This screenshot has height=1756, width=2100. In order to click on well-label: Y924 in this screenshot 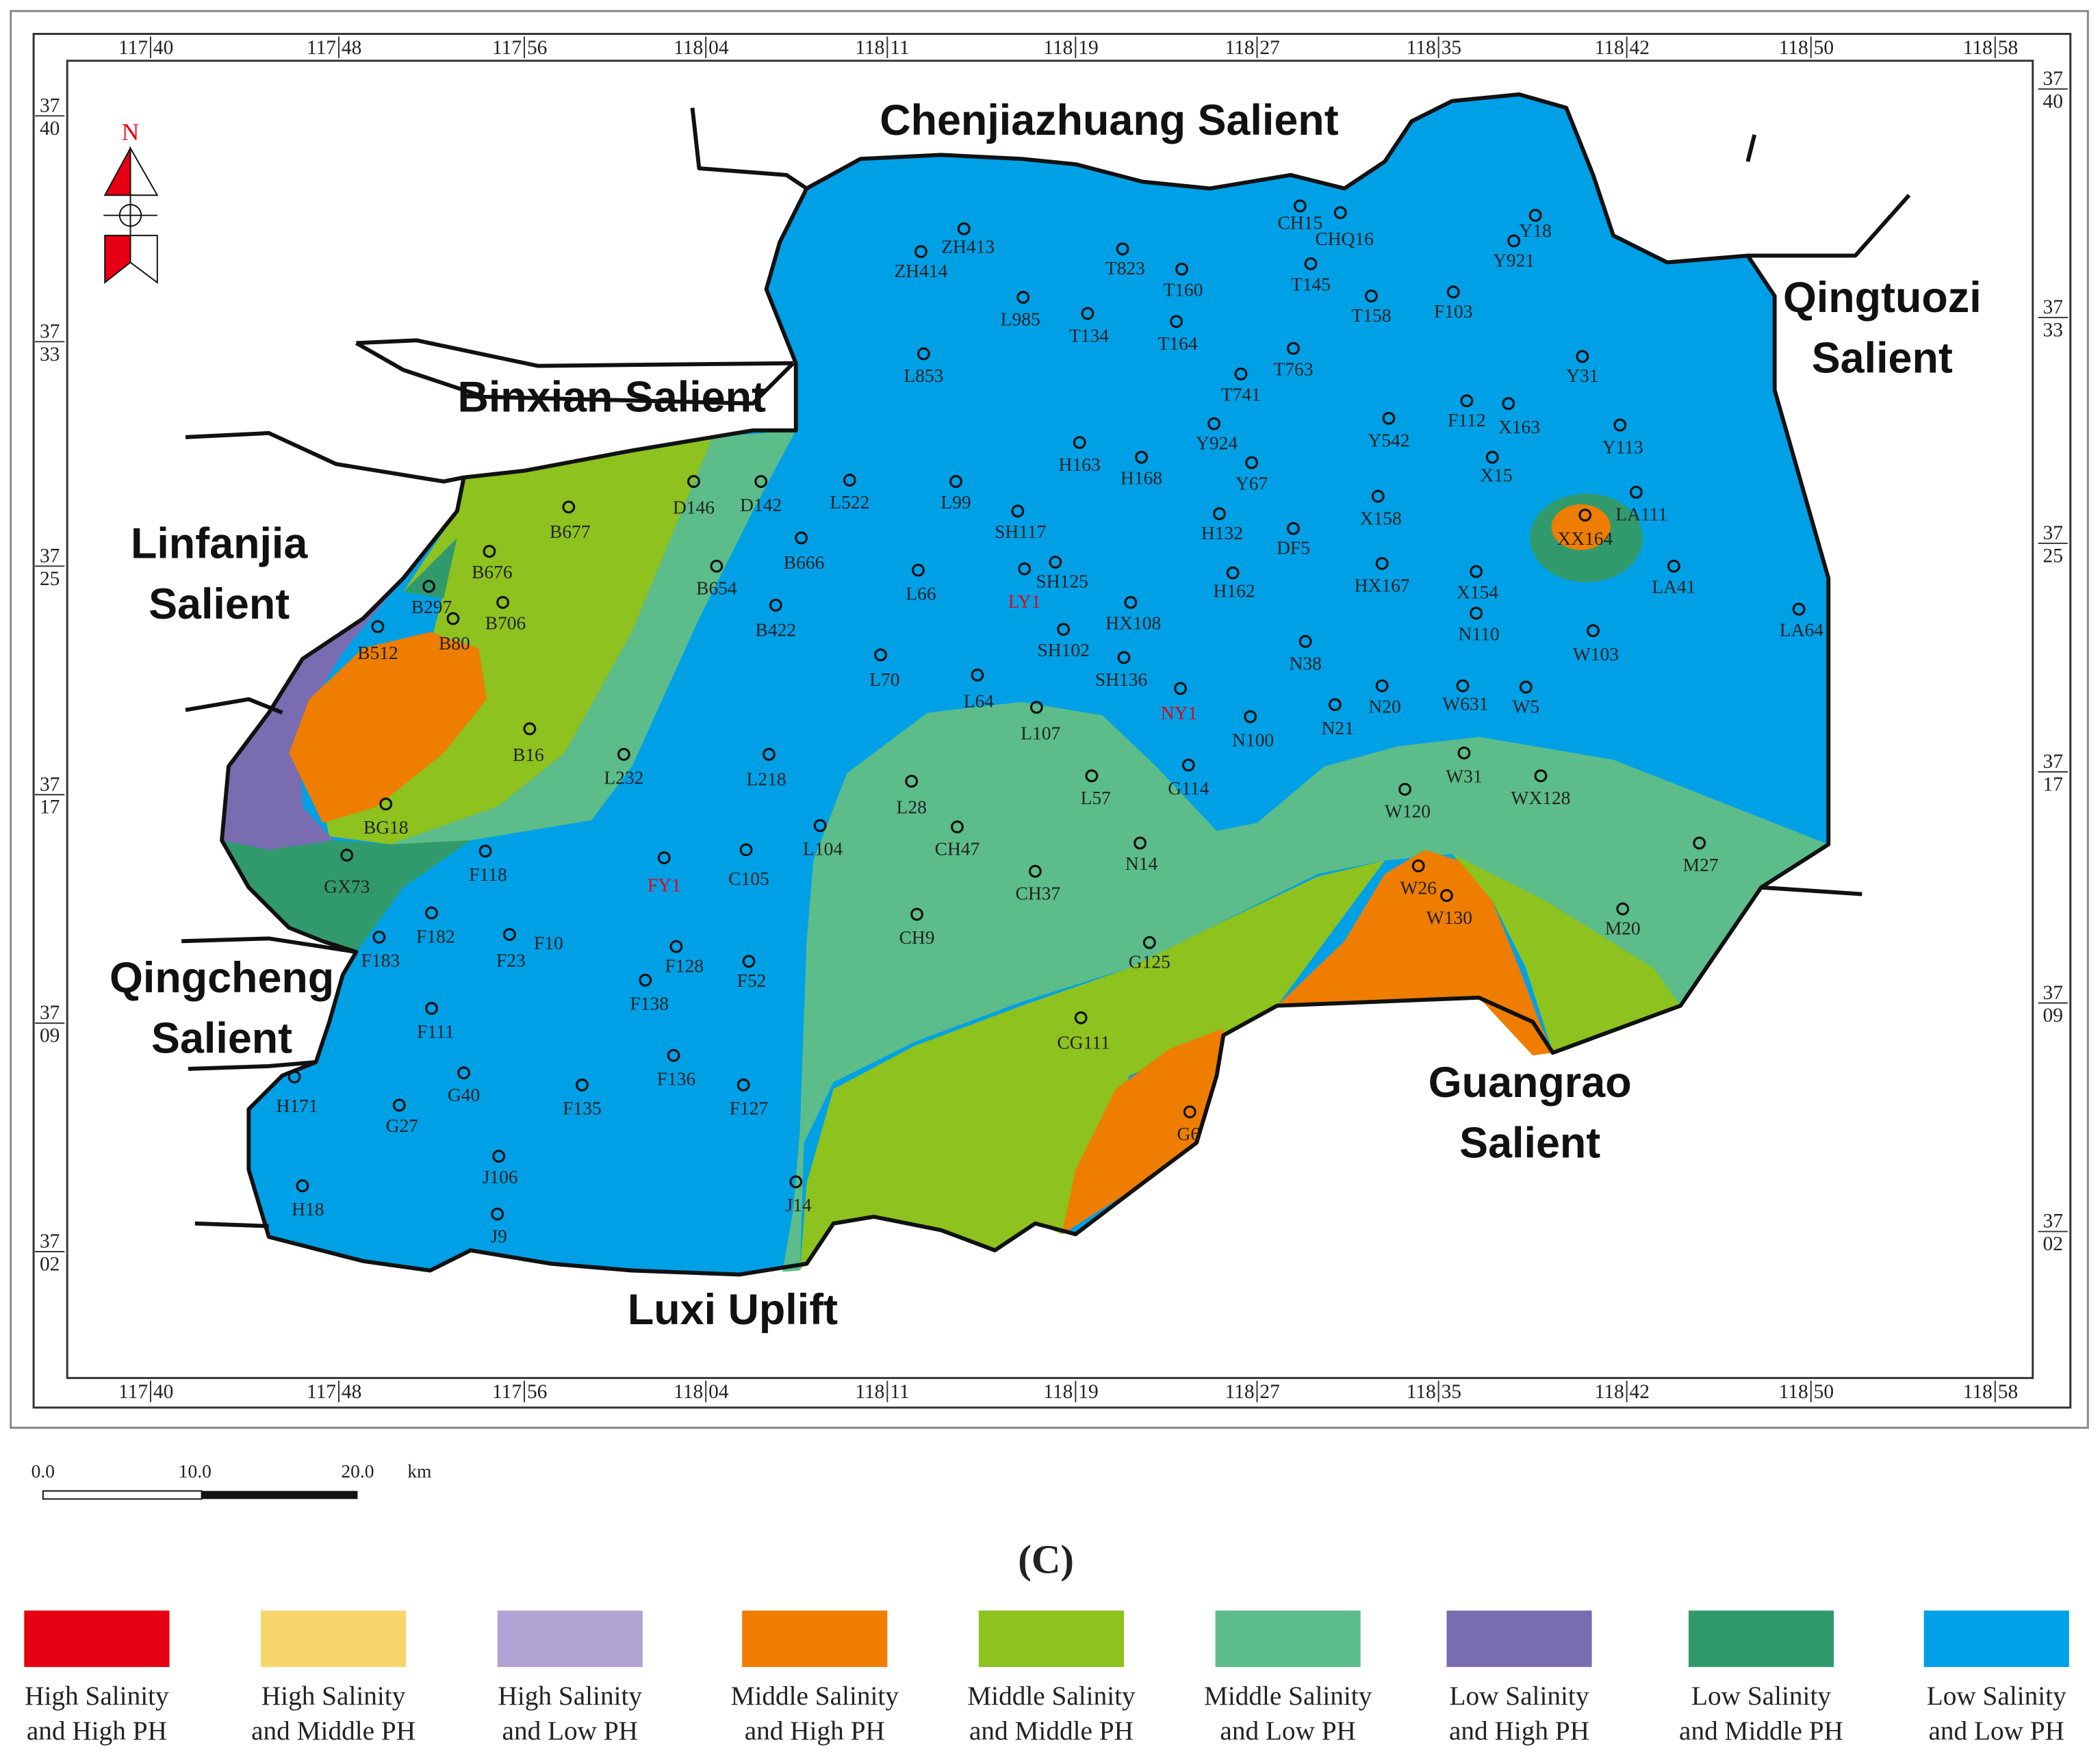, I will do `click(1217, 442)`.